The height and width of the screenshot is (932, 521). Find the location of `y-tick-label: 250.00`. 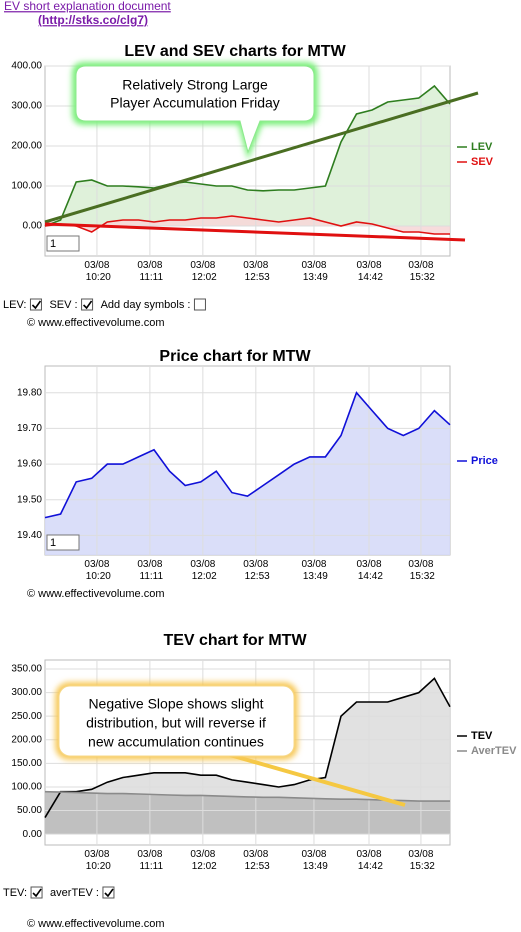

y-tick-label: 250.00 is located at coordinates (26, 716).